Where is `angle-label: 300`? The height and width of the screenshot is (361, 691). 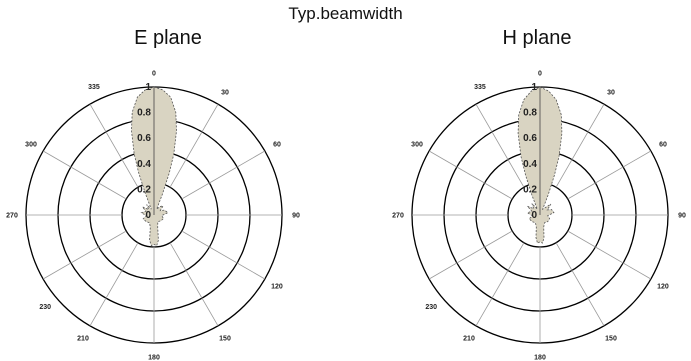
angle-label: 300 is located at coordinates (31, 145).